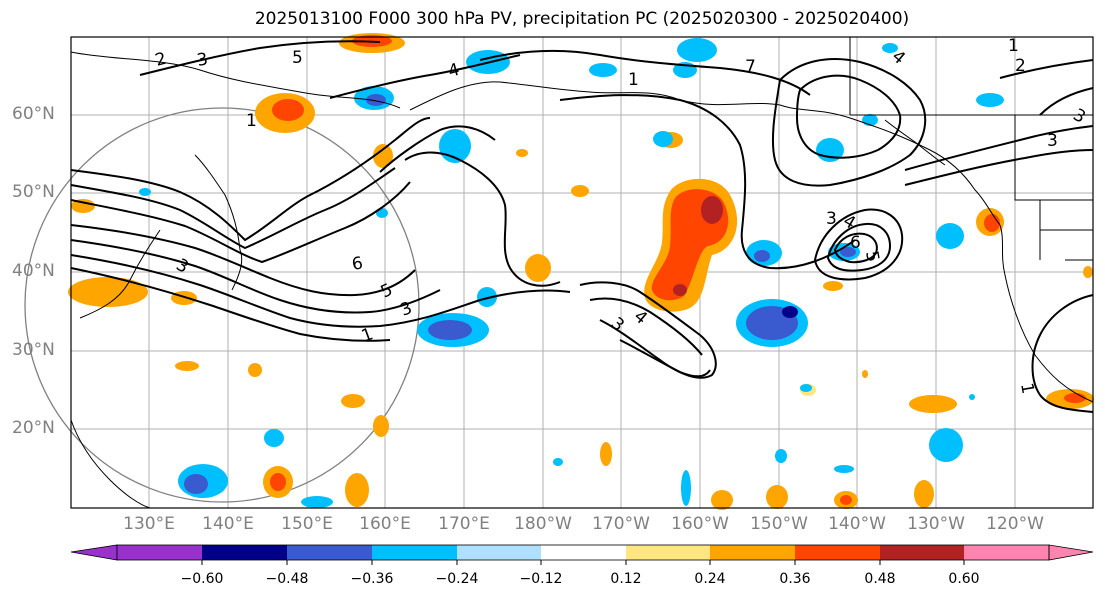 This screenshot has height=601, width=1105. I want to click on colorbar-extend-low, so click(94, 552).